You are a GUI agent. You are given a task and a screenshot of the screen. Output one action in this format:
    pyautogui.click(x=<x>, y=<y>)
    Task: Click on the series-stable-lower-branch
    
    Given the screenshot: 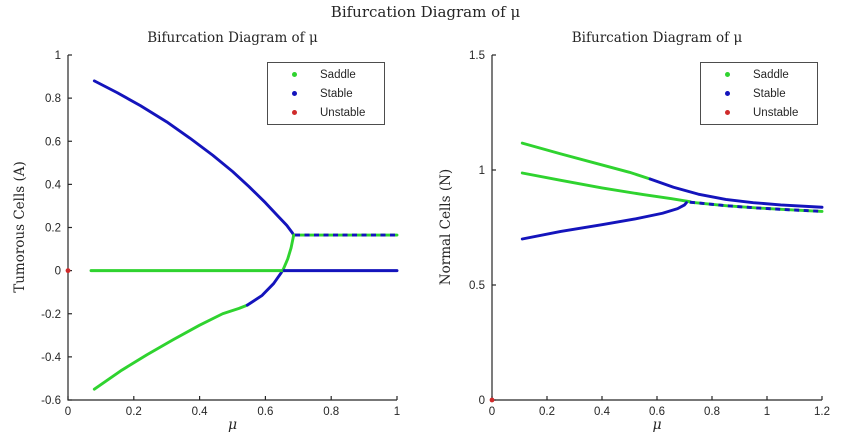 What is the action you would take?
    pyautogui.click(x=265, y=287)
    